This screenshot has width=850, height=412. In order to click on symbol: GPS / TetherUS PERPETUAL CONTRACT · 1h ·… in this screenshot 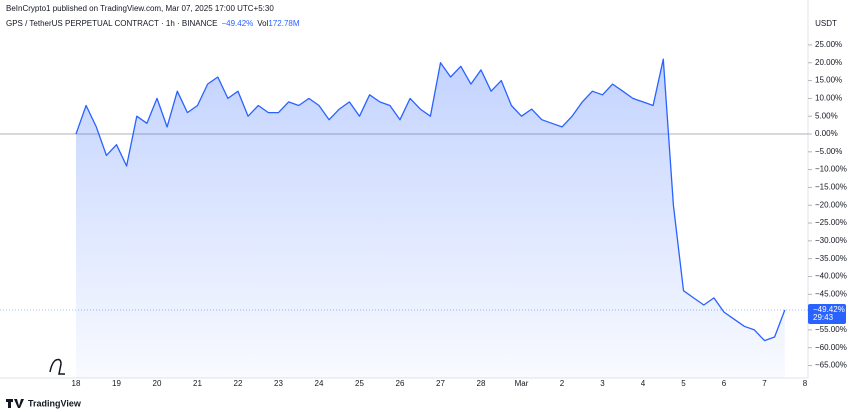, I will do `click(111, 23)`.